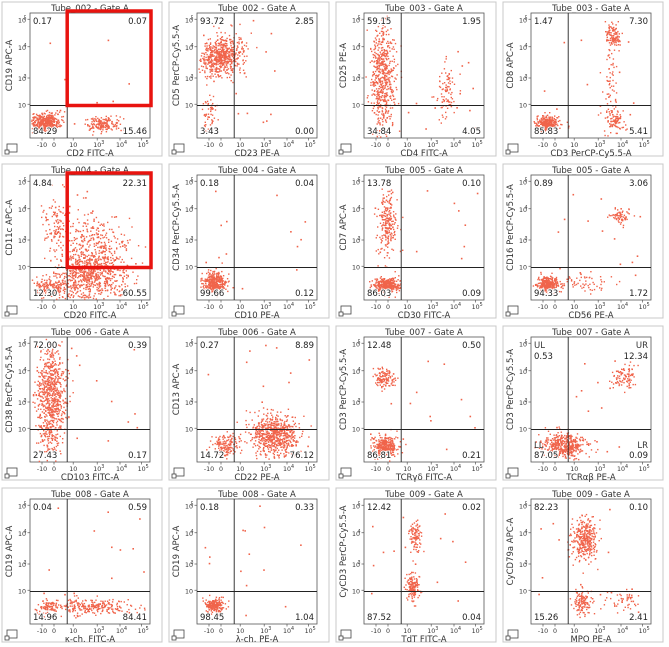 The width and height of the screenshot is (669, 647). I want to click on quadrant-percentage: 5.41, so click(638, 132).